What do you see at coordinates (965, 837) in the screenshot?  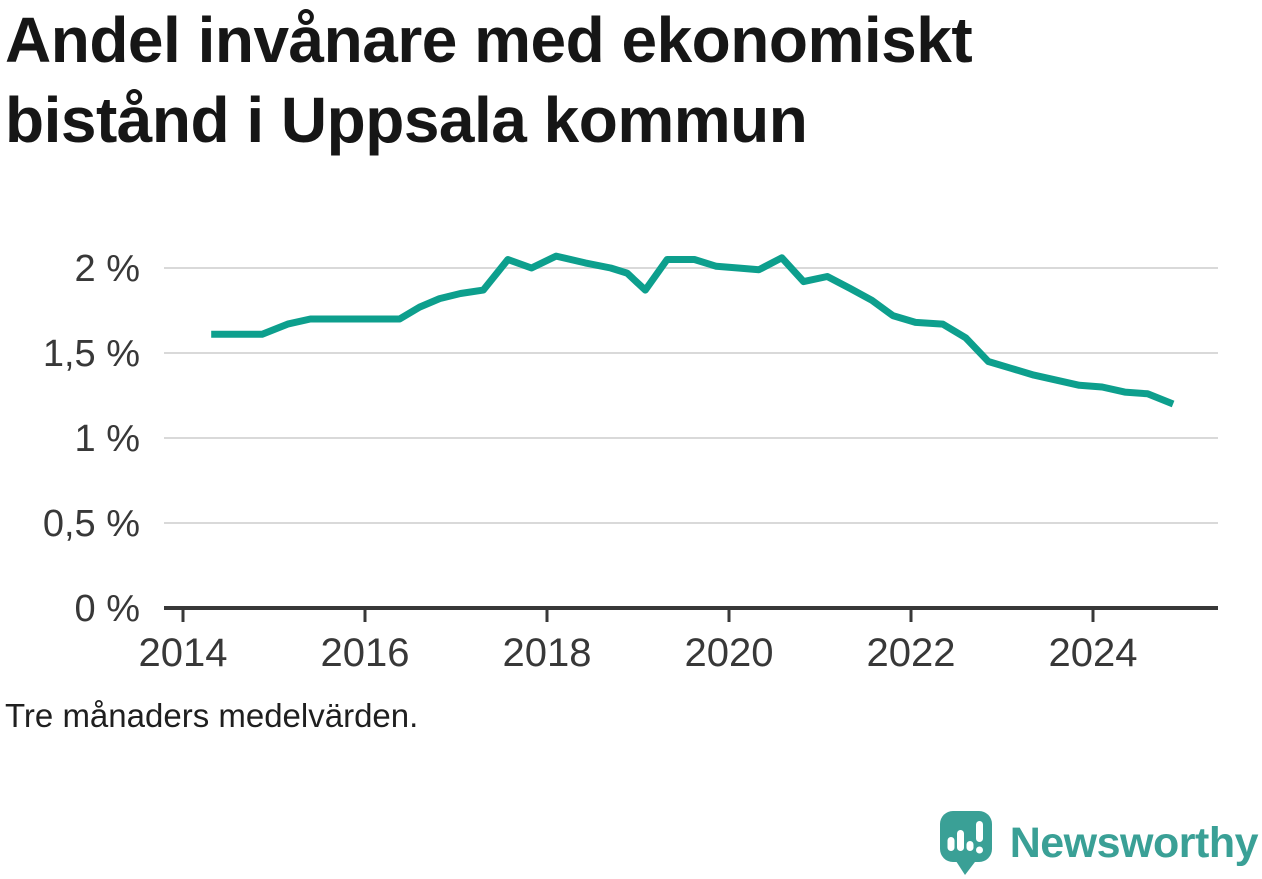 I see `logo-bars` at bounding box center [965, 837].